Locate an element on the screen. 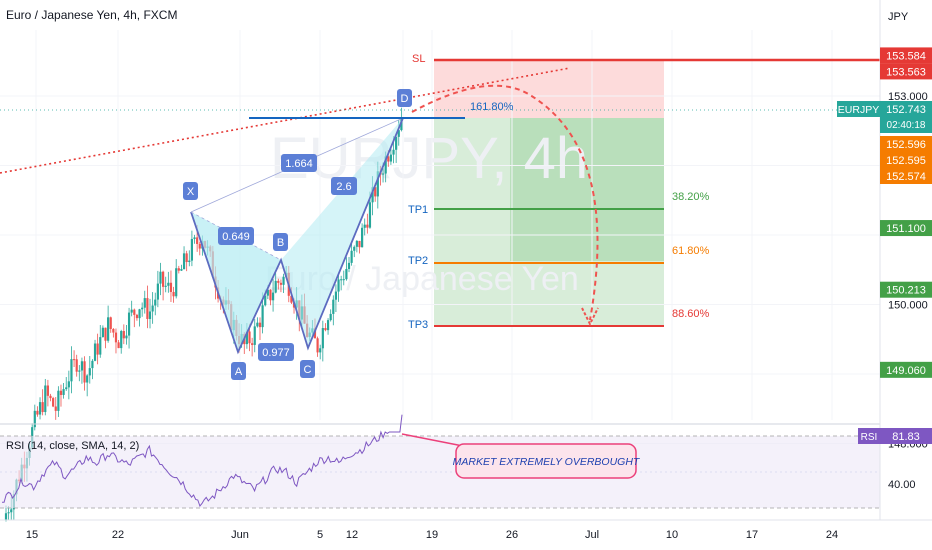  tp2-label: TP2 is located at coordinates (418, 261).